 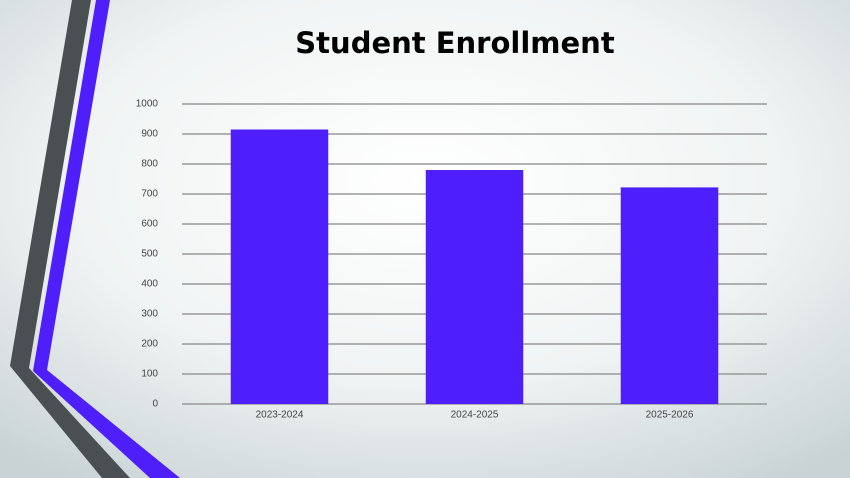 I want to click on y-tick-label: 600, so click(x=149, y=224).